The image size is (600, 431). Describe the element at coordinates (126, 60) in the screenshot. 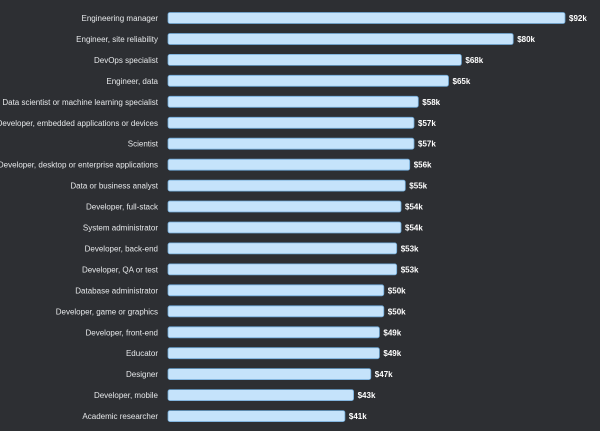

I see `category-label: DevOps specialist` at that location.